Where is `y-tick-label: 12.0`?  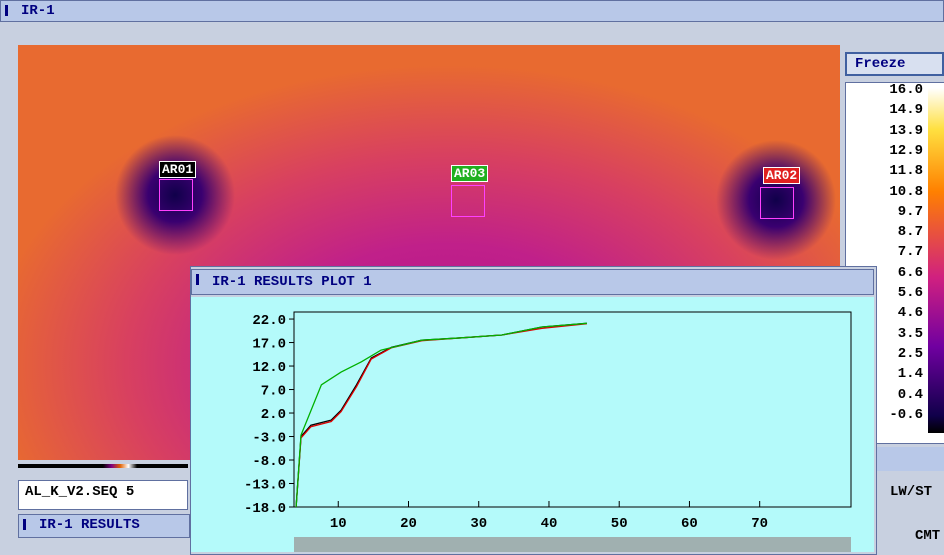 y-tick-label: 12.0 is located at coordinates (269, 368).